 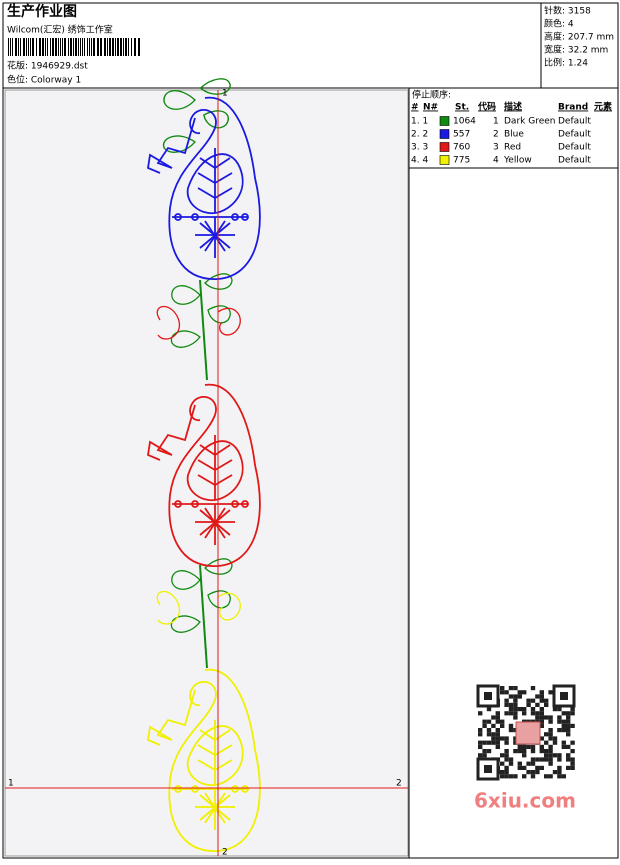 I want to click on column-header: Brand, so click(x=573, y=108).